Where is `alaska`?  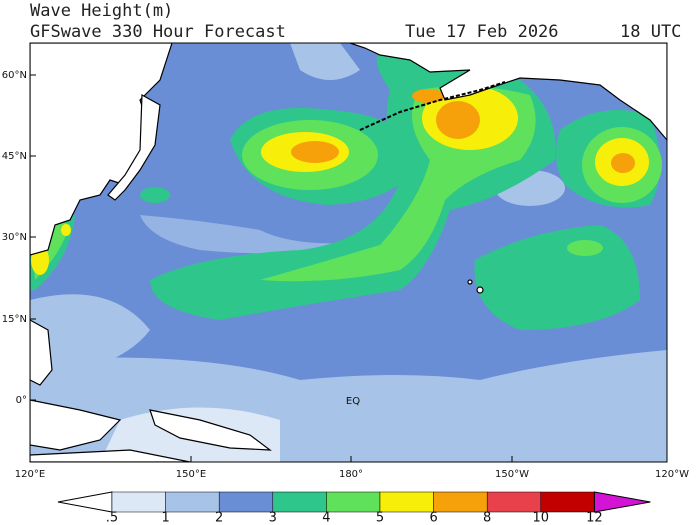 alaska is located at coordinates (508, 92).